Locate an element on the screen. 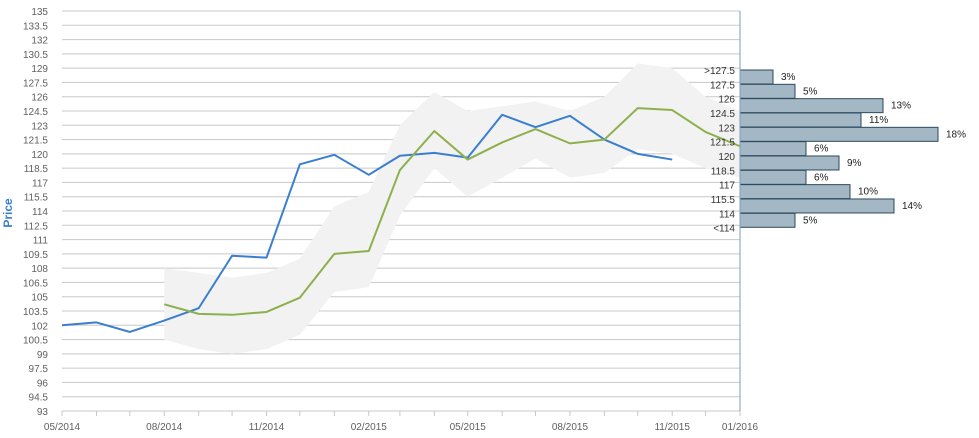 The height and width of the screenshot is (438, 979). histogram-category-label: <114 is located at coordinates (724, 229).